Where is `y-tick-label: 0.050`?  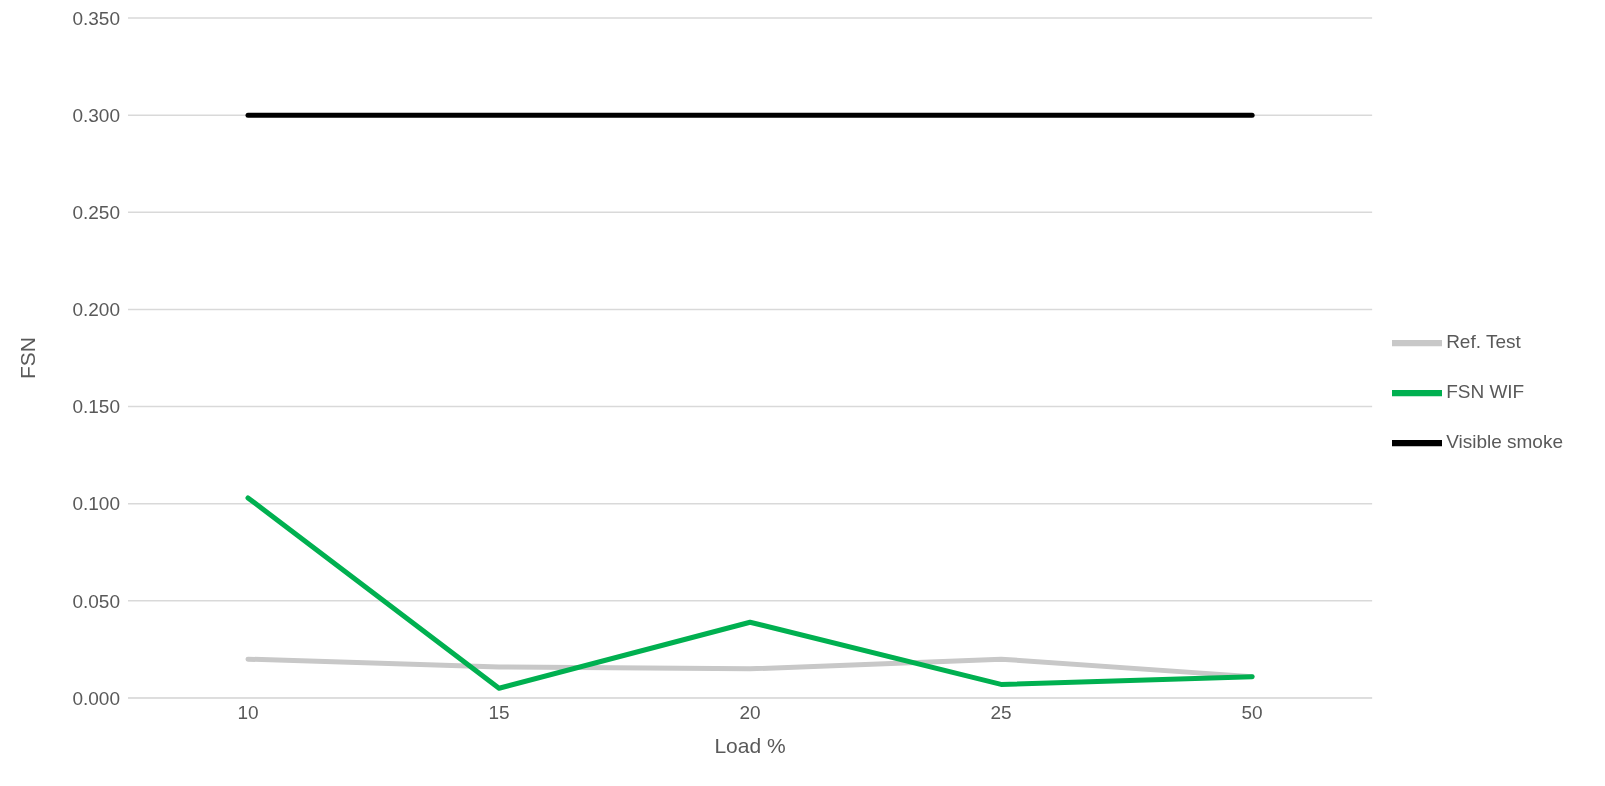 y-tick-label: 0.050 is located at coordinates (96, 601).